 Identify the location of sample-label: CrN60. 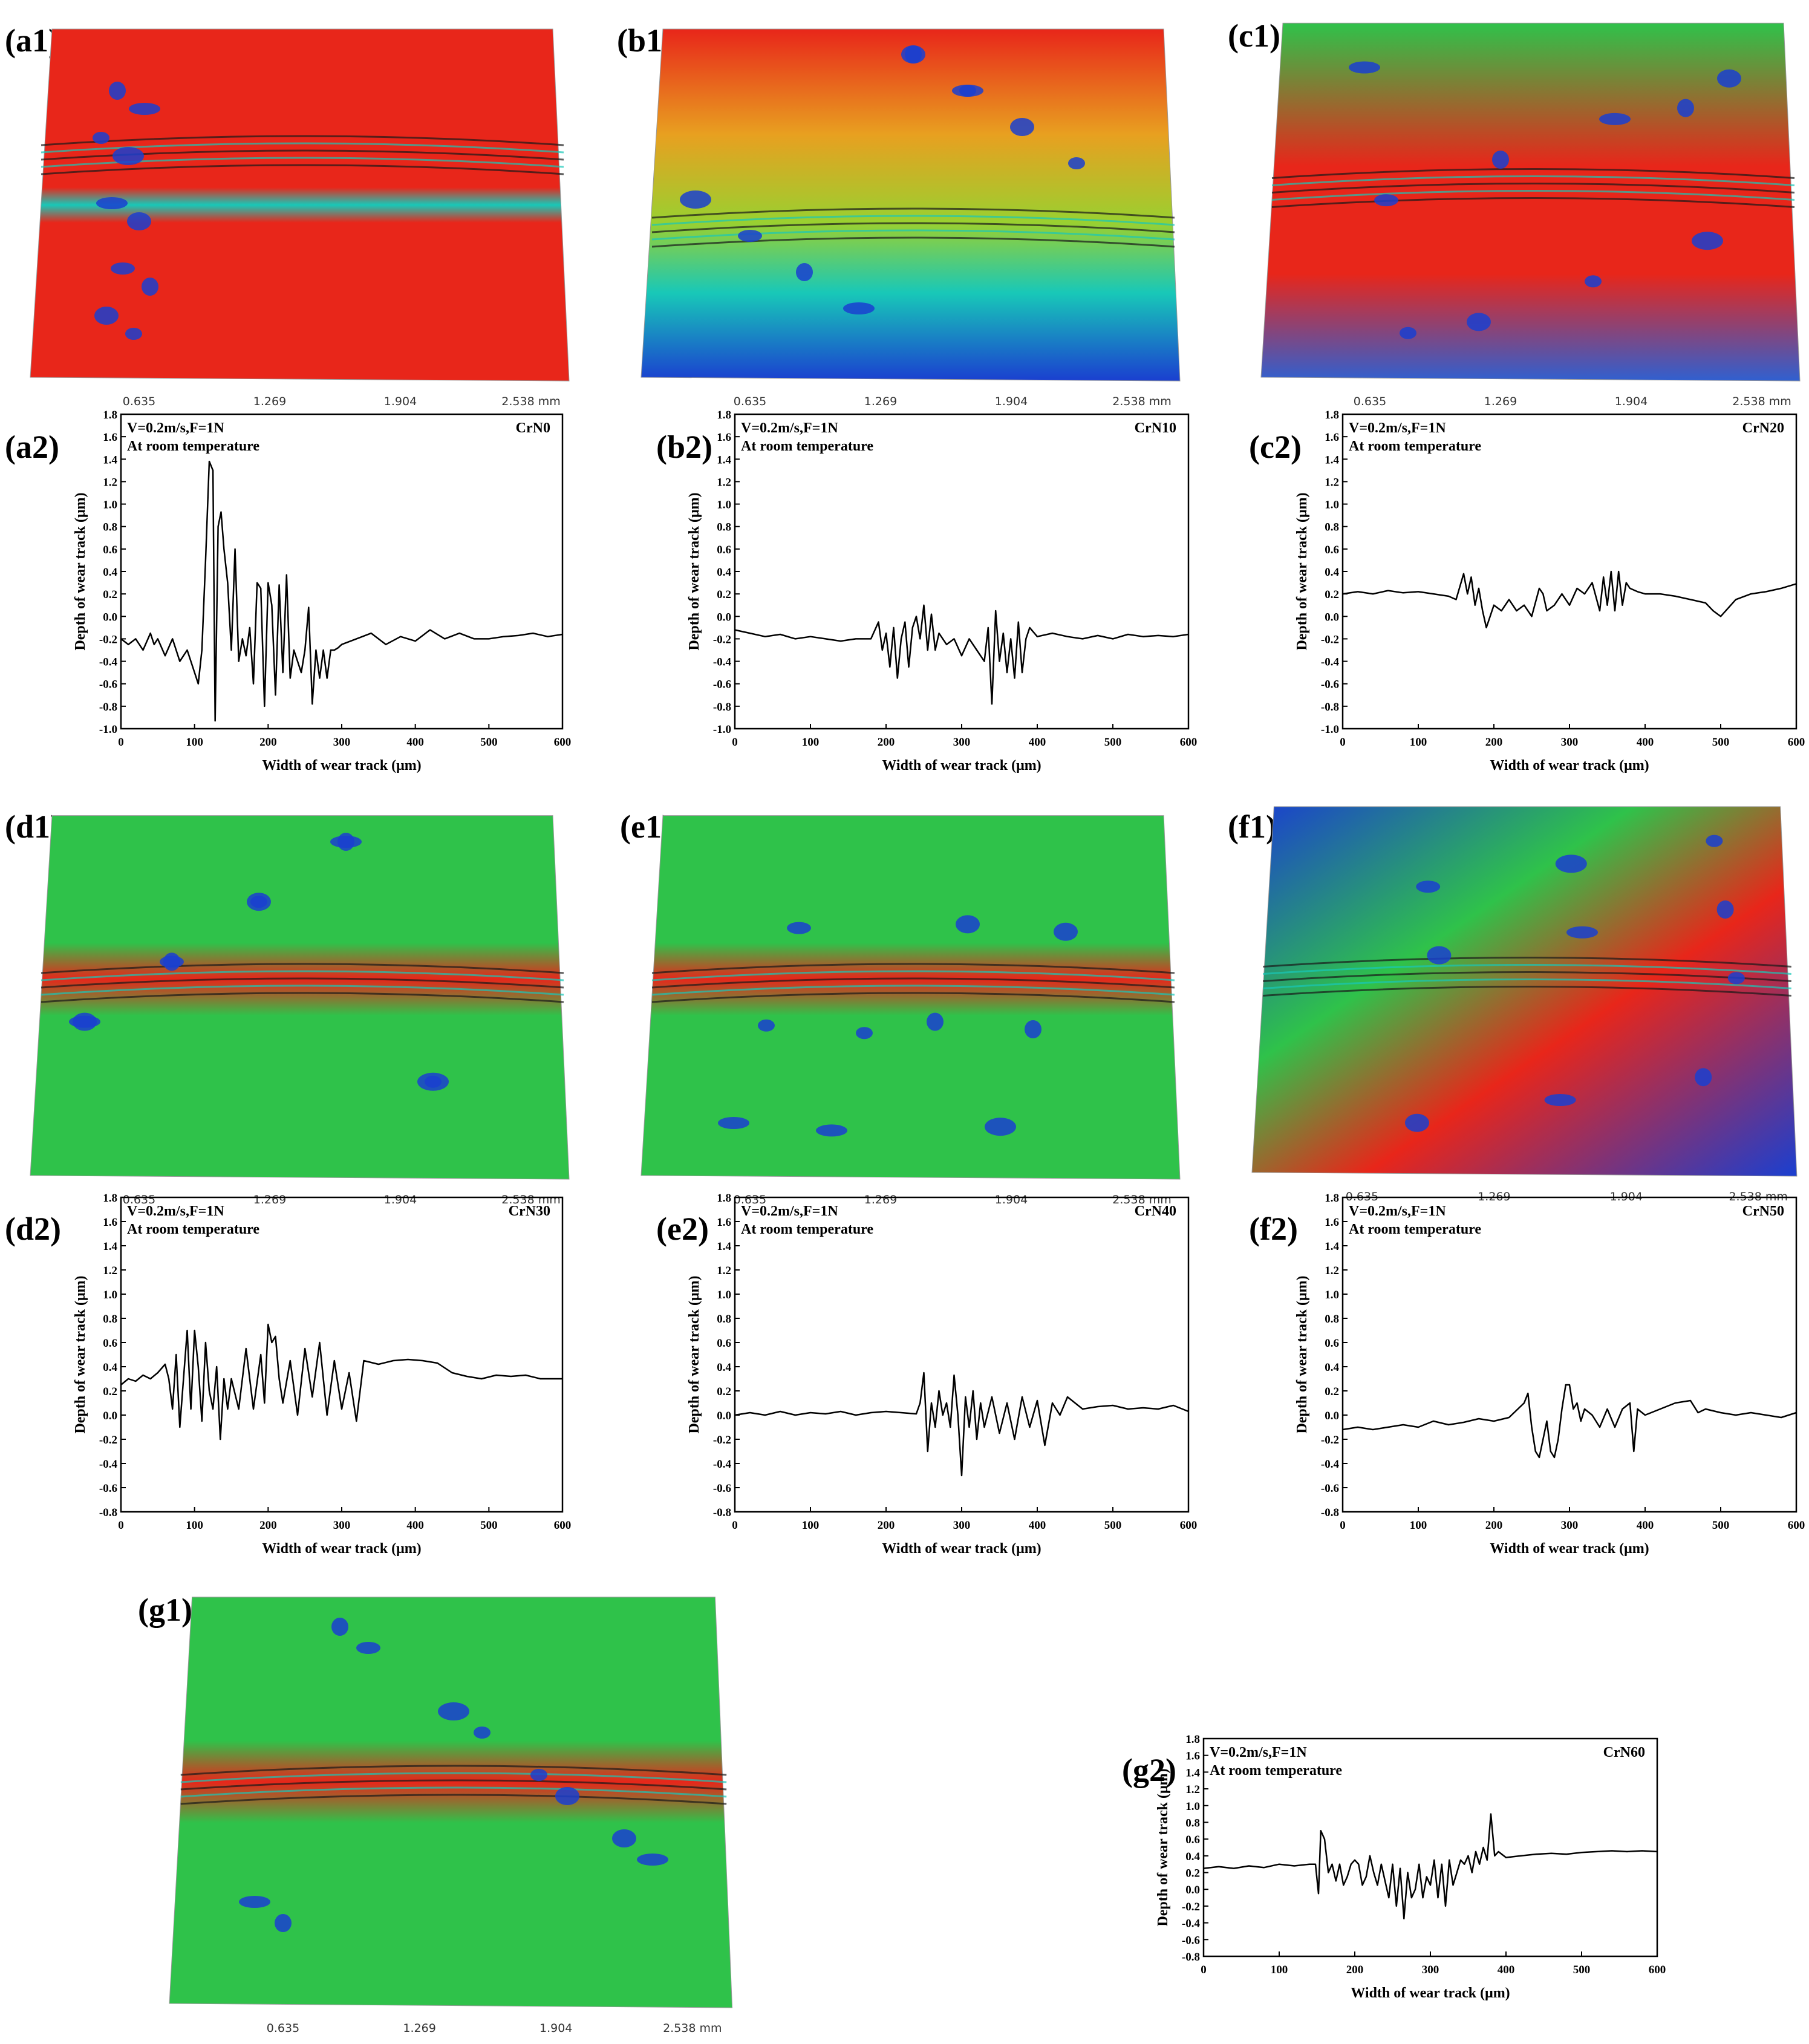
(1624, 1753).